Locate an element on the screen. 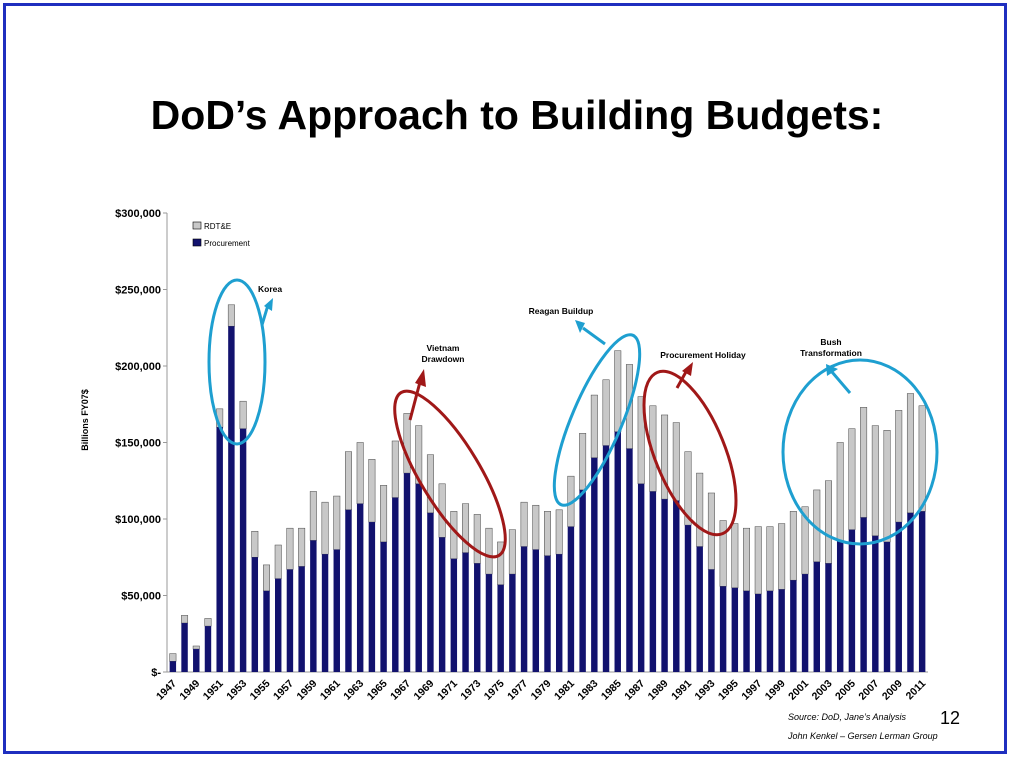  y-tick-label: $250,000 is located at coordinates (138, 291).